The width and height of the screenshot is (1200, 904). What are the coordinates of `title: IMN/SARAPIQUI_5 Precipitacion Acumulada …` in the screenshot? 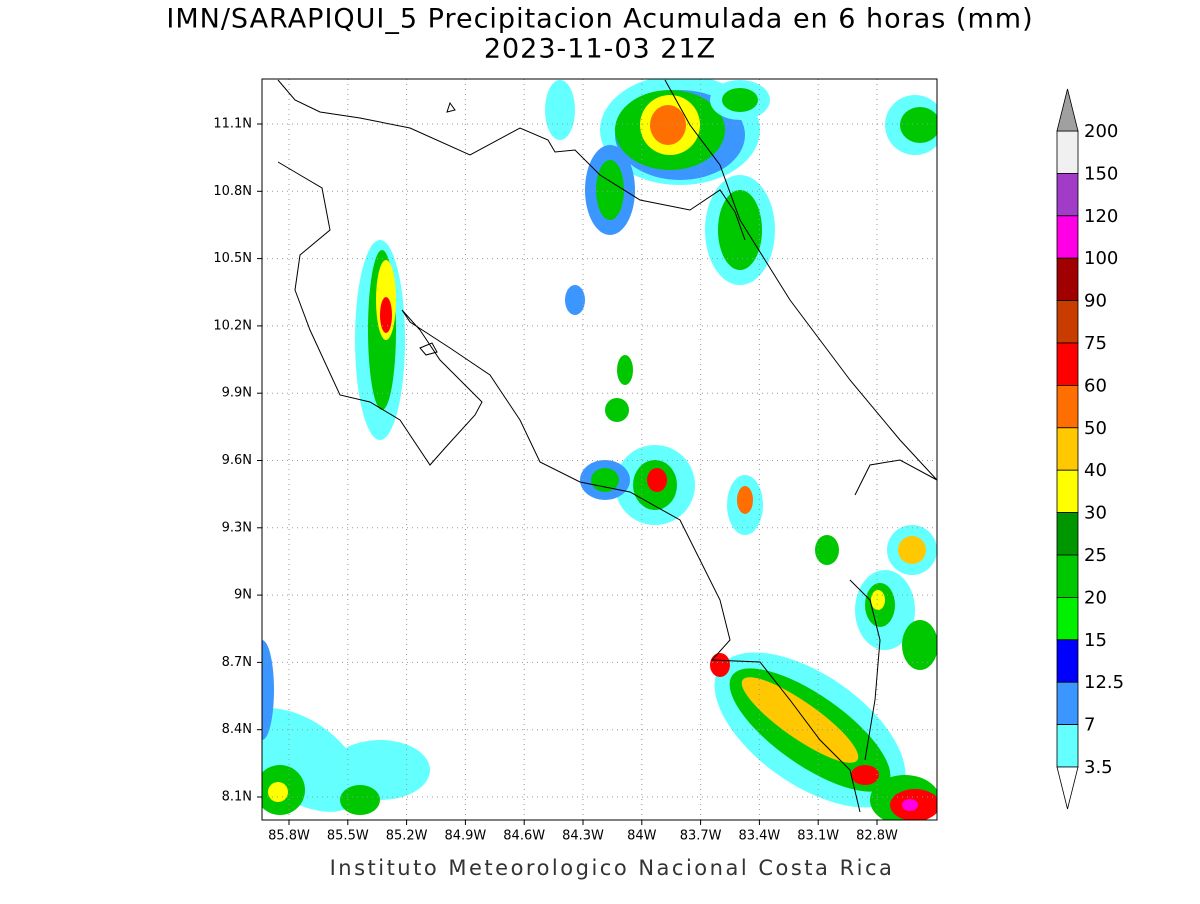 It's located at (599, 19).